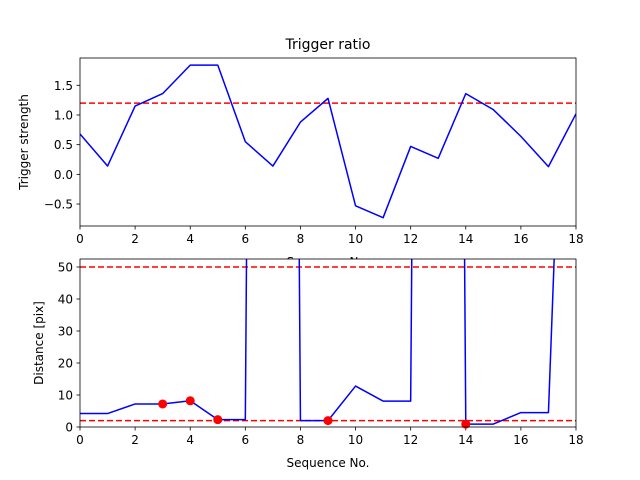 This screenshot has height=480, width=640. Describe the element at coordinates (24, 142) in the screenshot. I see `y-axis-label: Trigger strength` at that location.